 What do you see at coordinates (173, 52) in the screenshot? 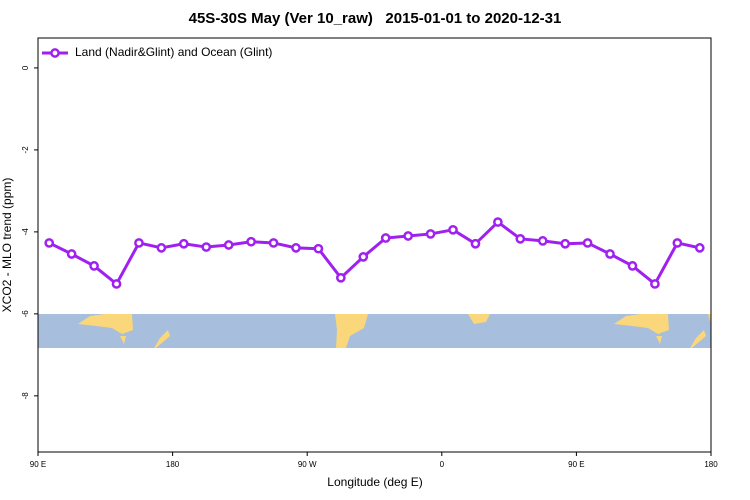
I see `legend-label: Land (Nadir&Glint) and Ocean (Glint)` at bounding box center [173, 52].